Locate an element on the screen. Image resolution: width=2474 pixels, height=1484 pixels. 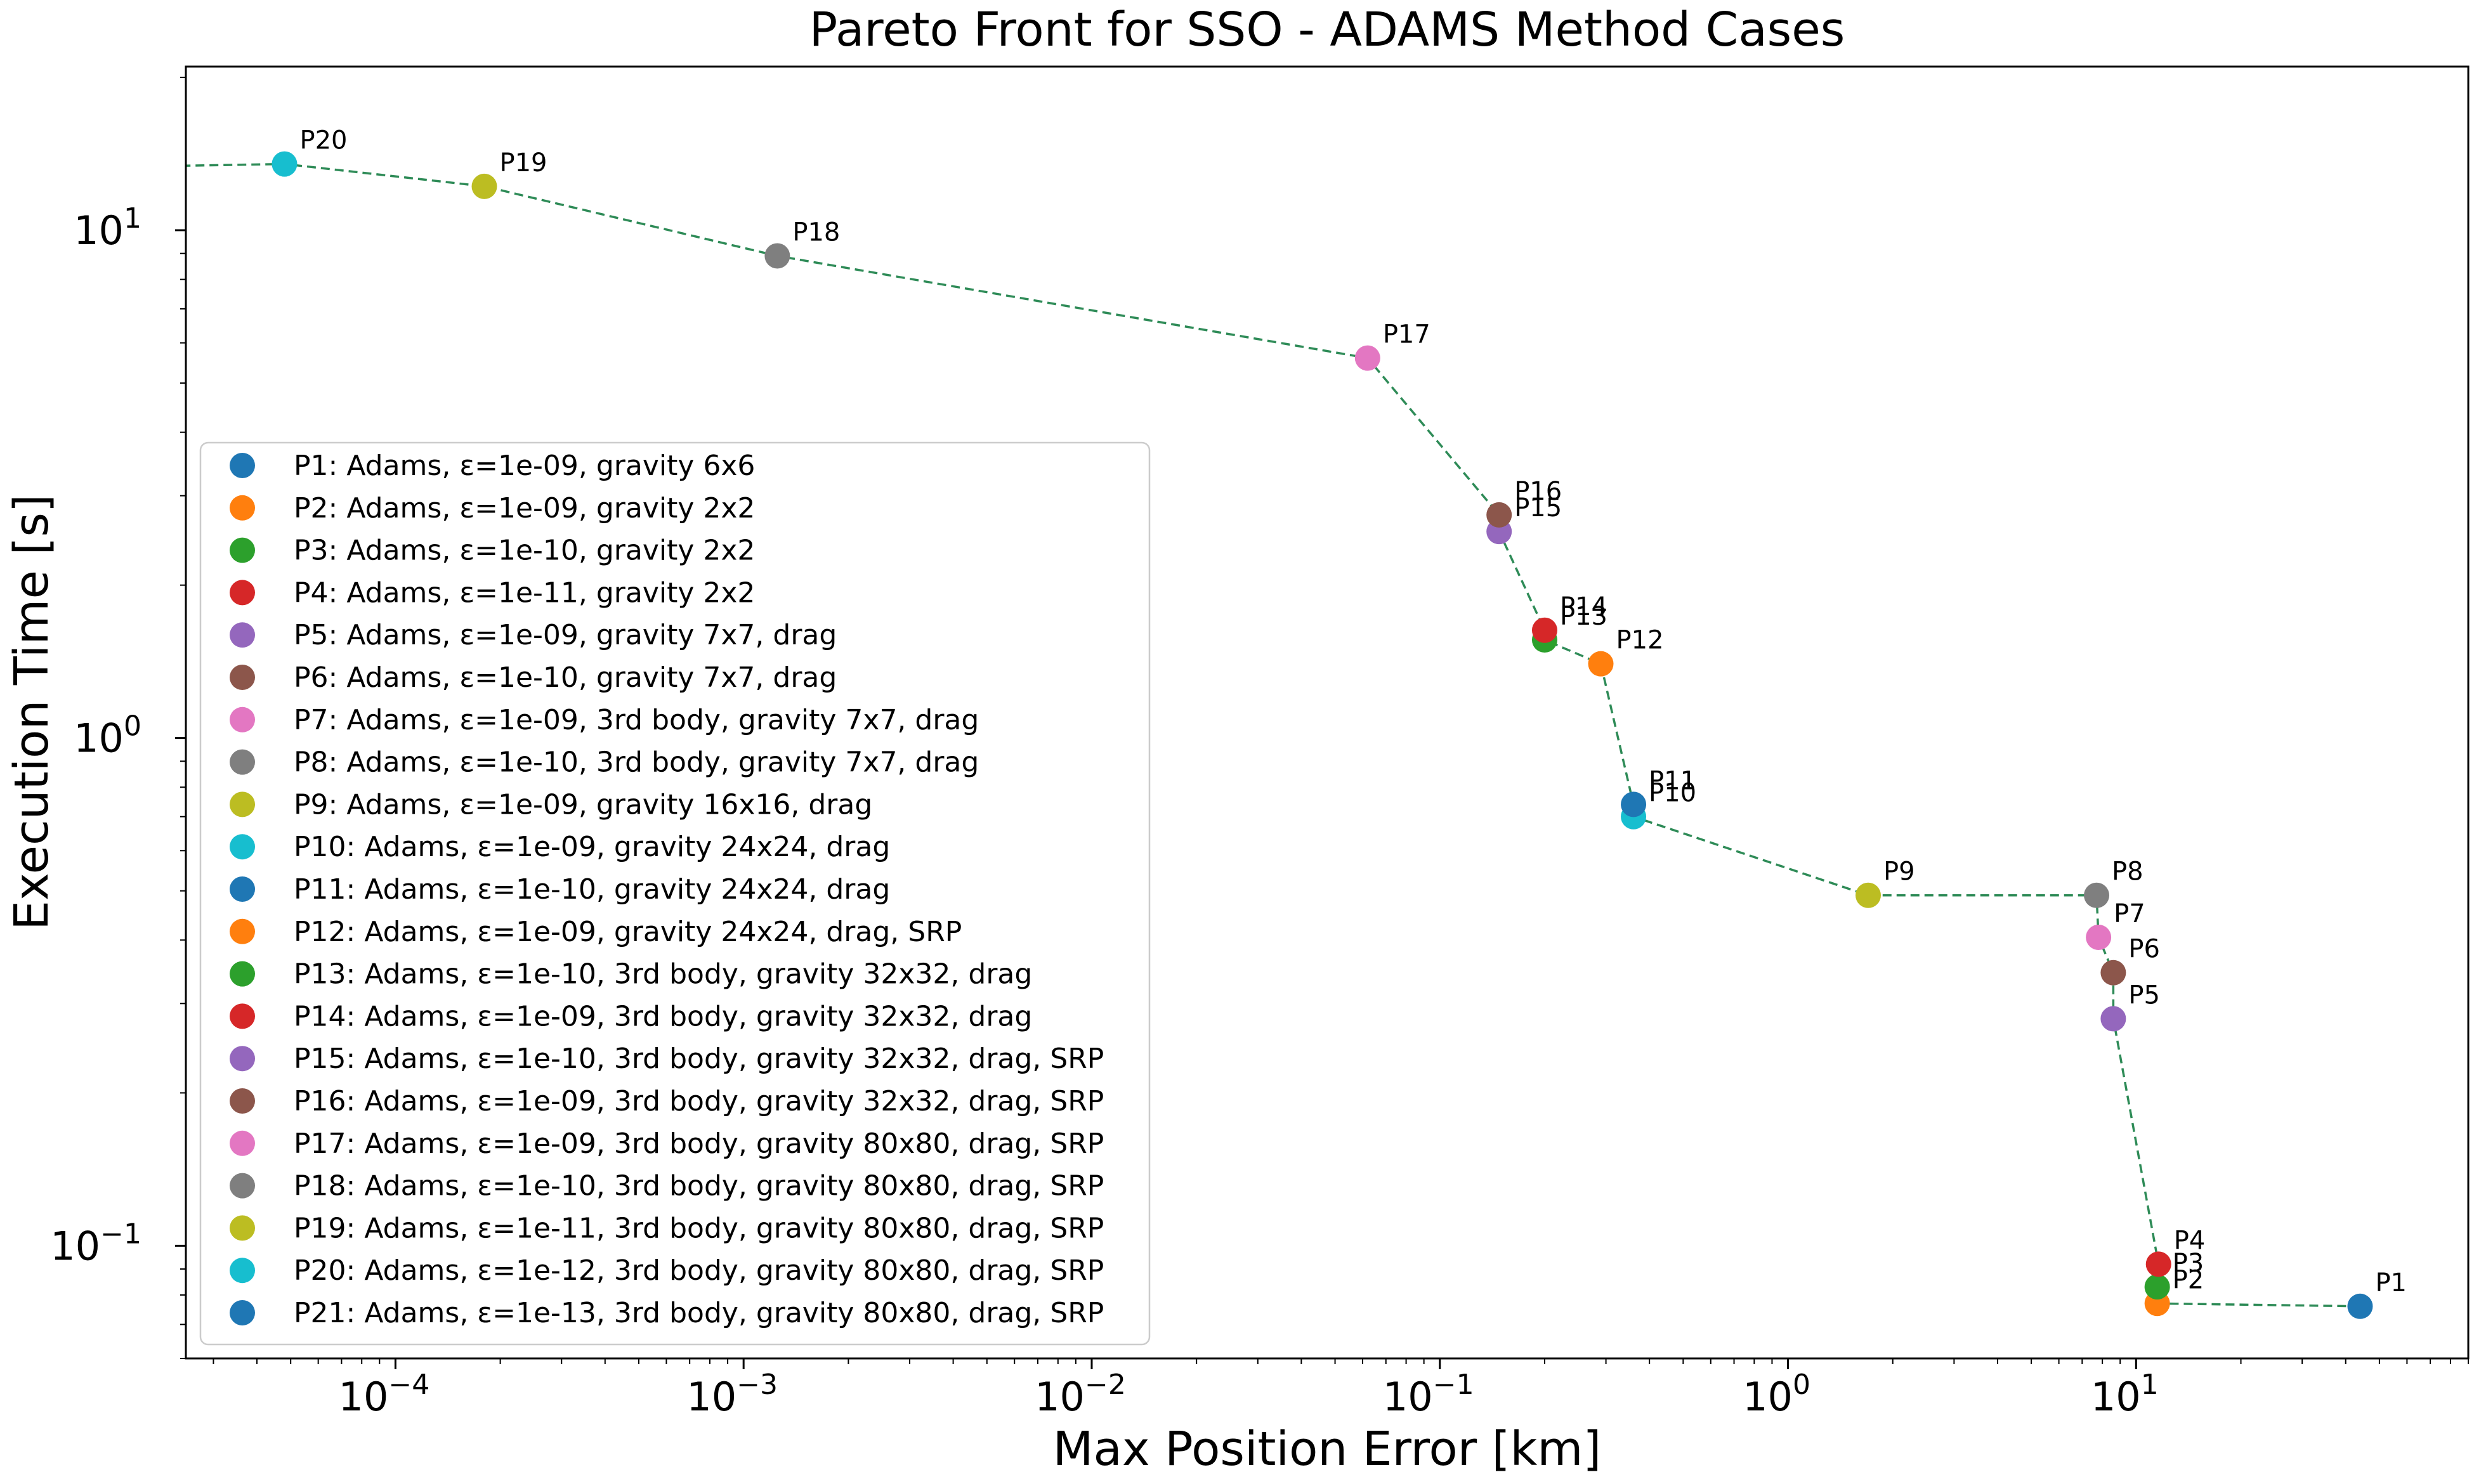
point-label-p18: P18 is located at coordinates (816, 232).